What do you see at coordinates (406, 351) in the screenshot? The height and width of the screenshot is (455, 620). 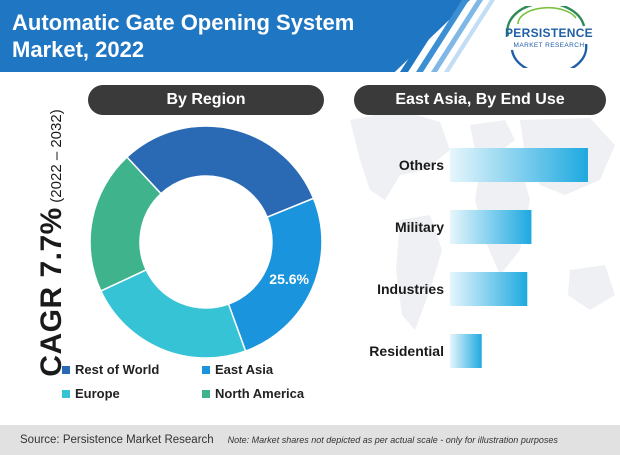 I see `category-label-residential: Residential` at bounding box center [406, 351].